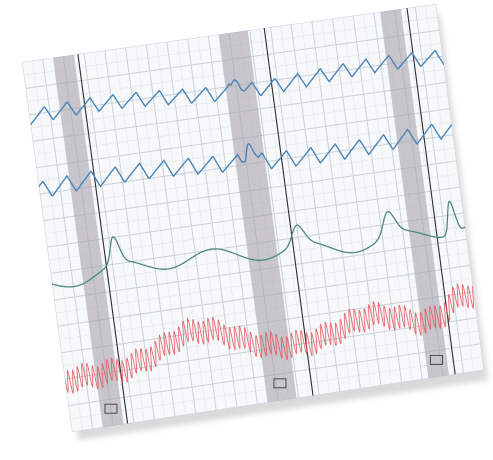 This screenshot has width=493, height=460. I want to click on trace-pneumo-lower, so click(245, 160).